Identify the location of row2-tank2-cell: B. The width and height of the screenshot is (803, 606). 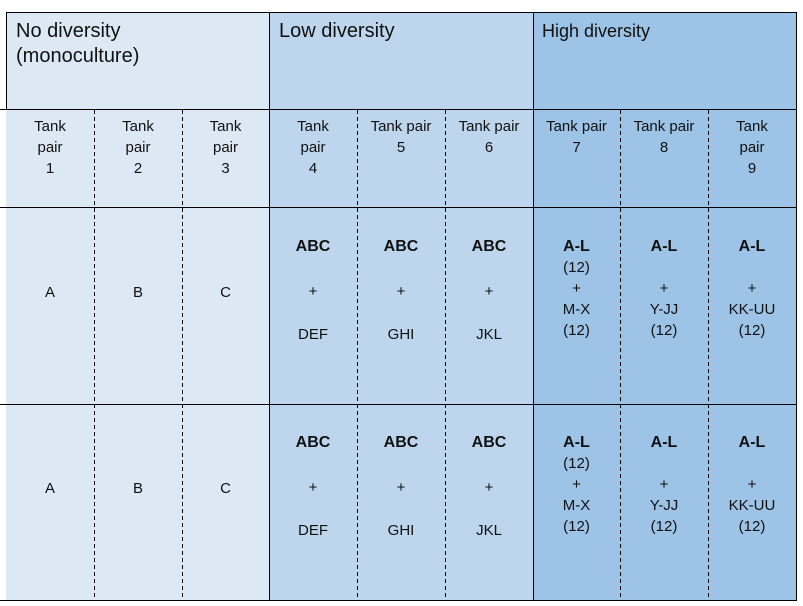
(138, 488).